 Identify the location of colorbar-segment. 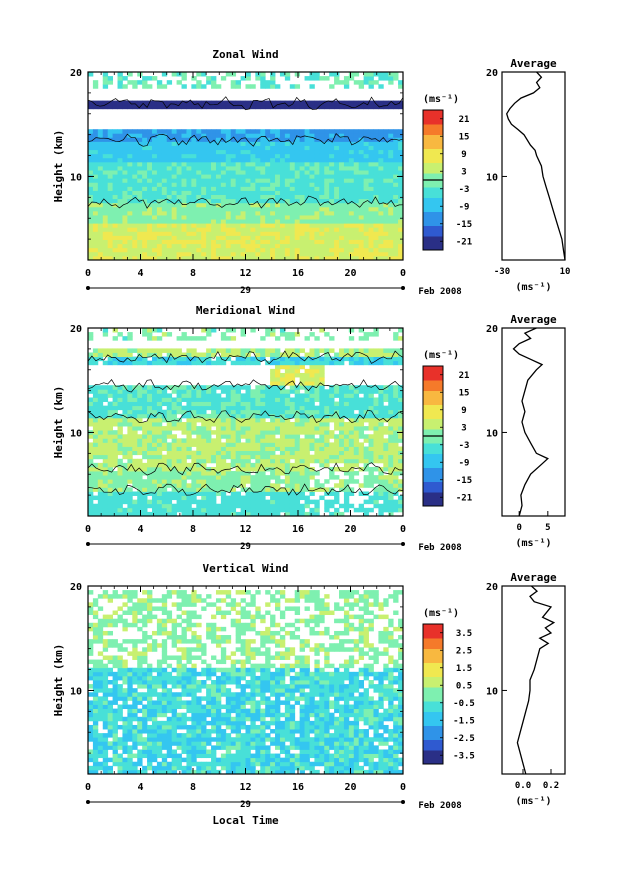
(433, 147).